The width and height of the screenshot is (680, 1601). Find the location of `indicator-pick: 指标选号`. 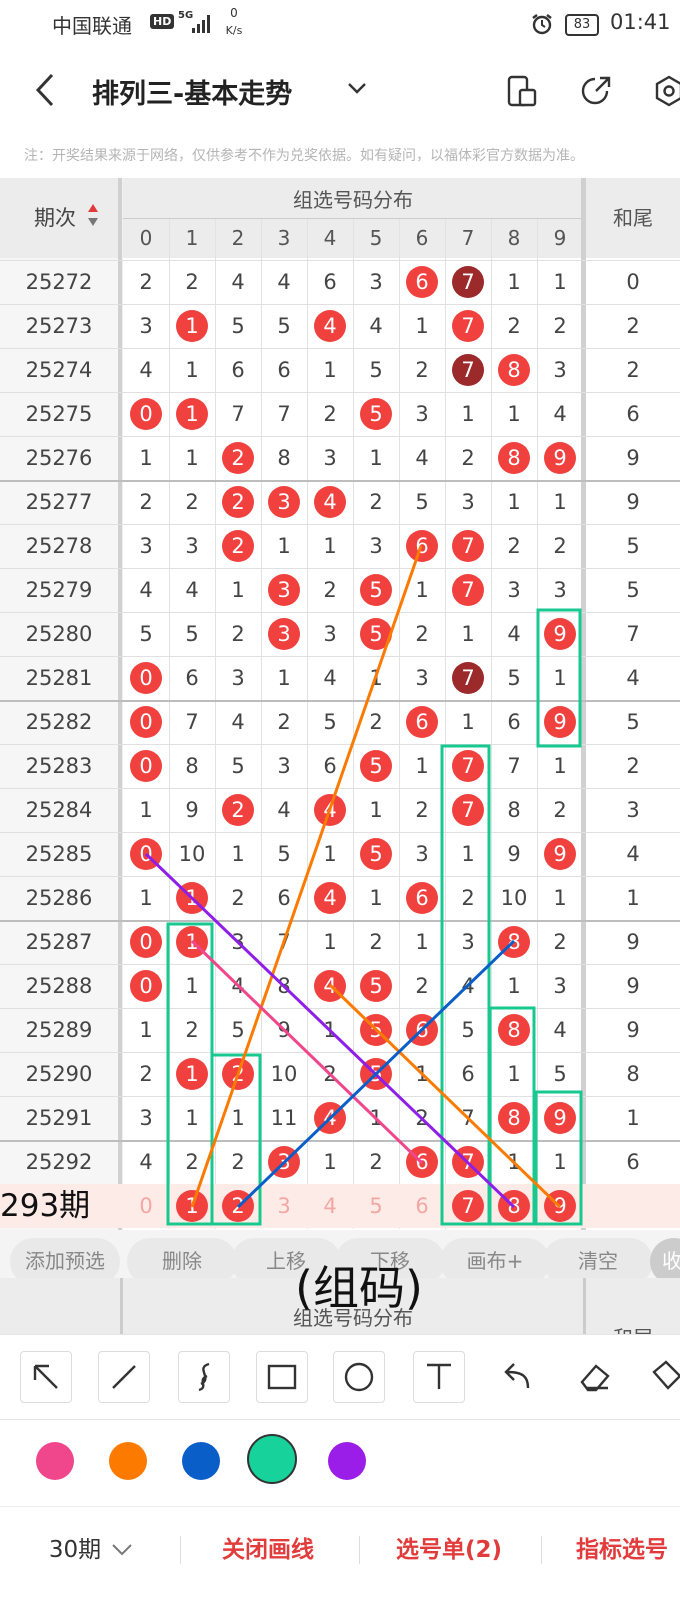

indicator-pick: 指标选号 is located at coordinates (622, 1550).